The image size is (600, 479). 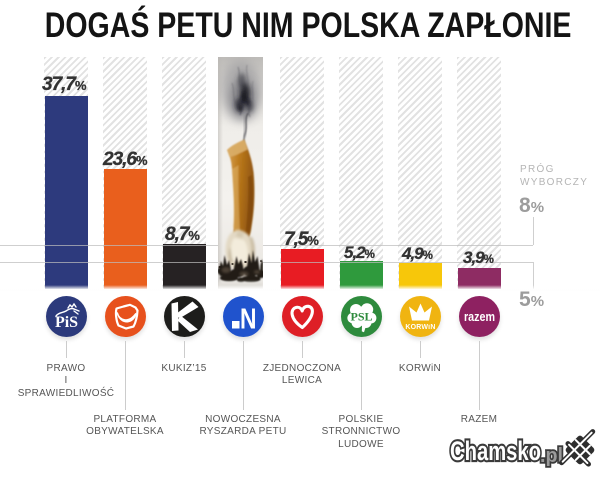 I want to click on svg-text: Chamsko, so click(x=495, y=451).